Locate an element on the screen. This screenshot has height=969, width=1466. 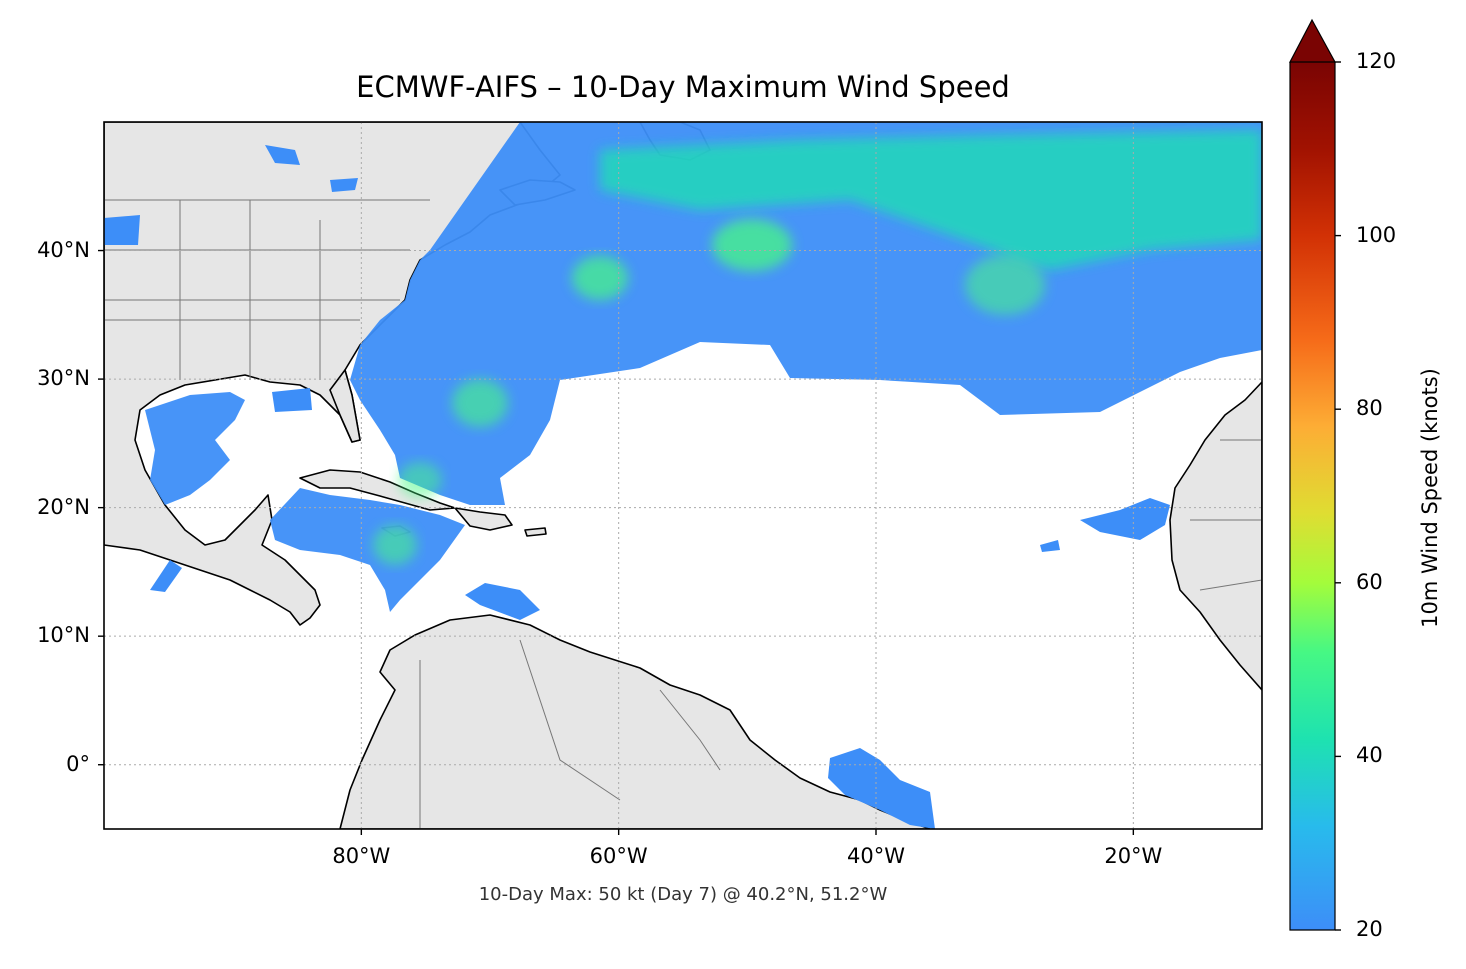
lat-tick-label: 40°N is located at coordinates (63, 249).